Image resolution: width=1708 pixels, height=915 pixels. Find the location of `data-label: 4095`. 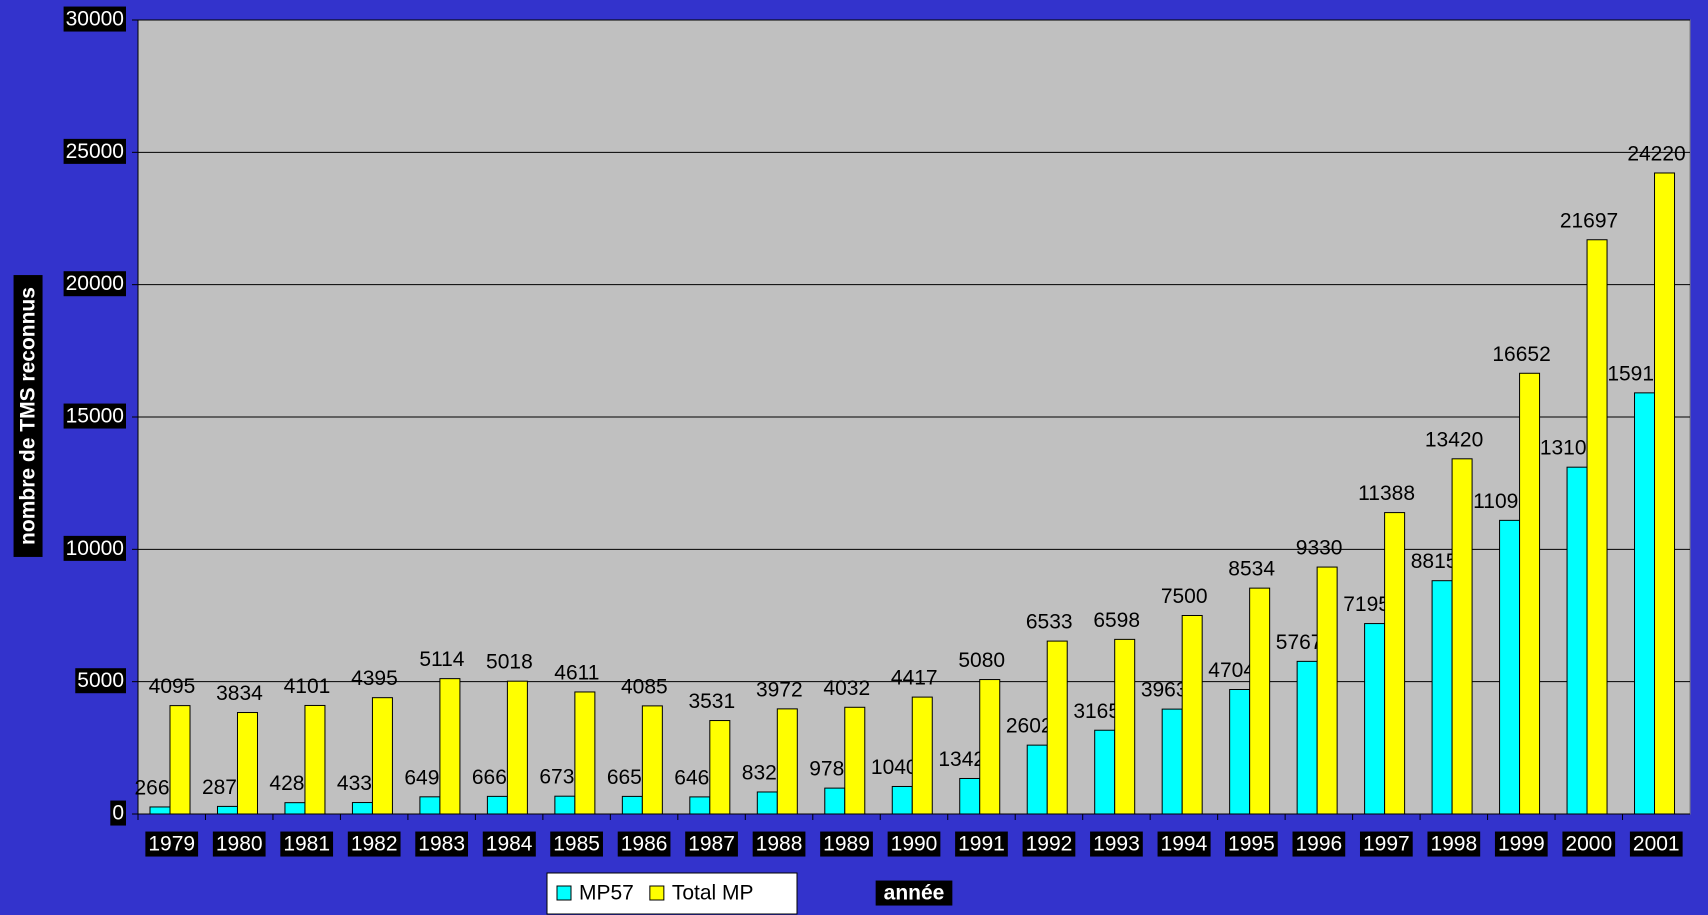

data-label: 4095 is located at coordinates (172, 686).